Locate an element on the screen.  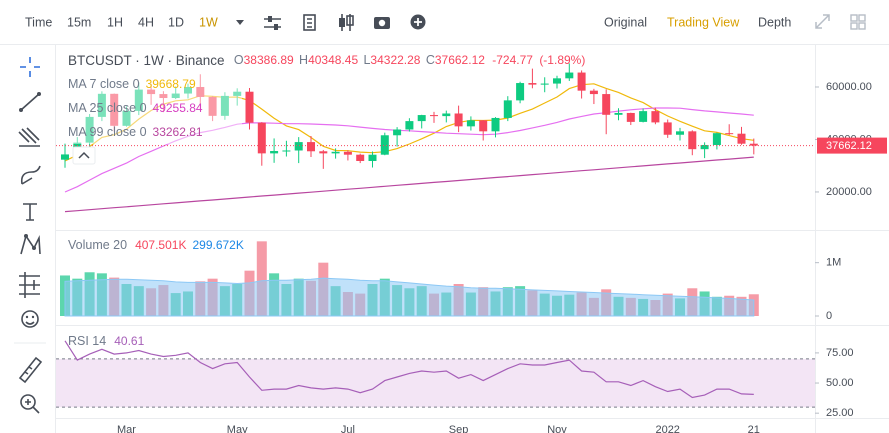
pattern-tool is located at coordinates (30, 244).